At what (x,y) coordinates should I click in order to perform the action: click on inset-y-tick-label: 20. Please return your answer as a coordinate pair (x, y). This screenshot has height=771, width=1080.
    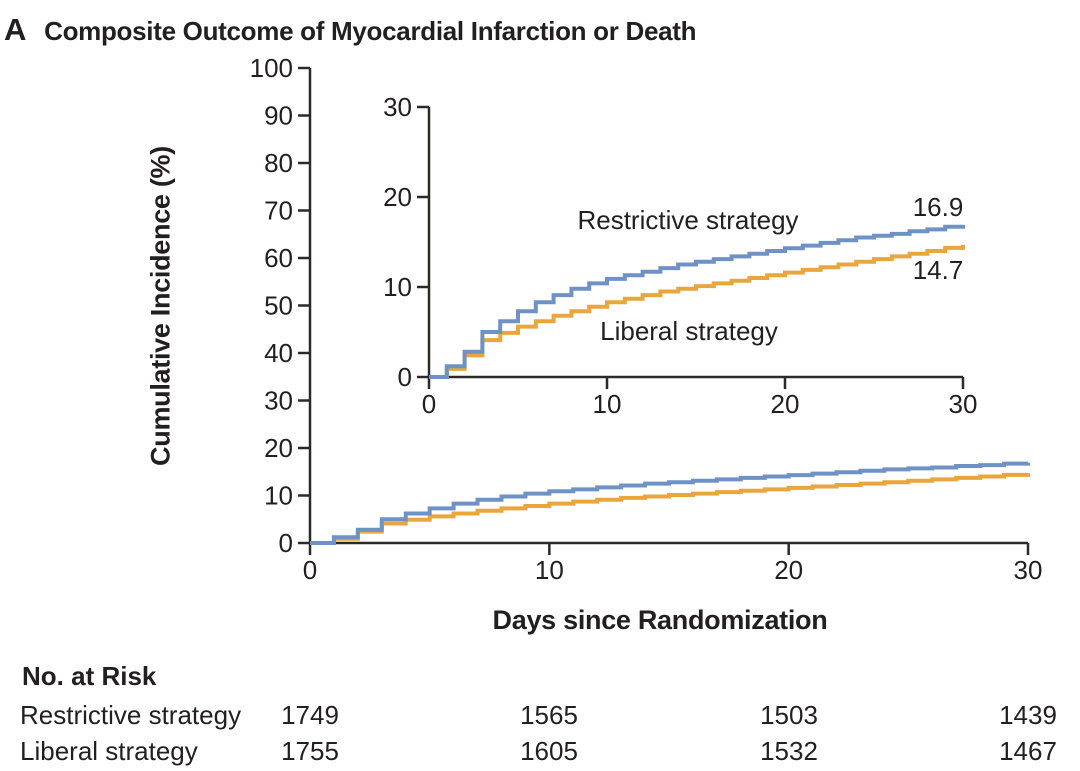
    Looking at the image, I should click on (397, 197).